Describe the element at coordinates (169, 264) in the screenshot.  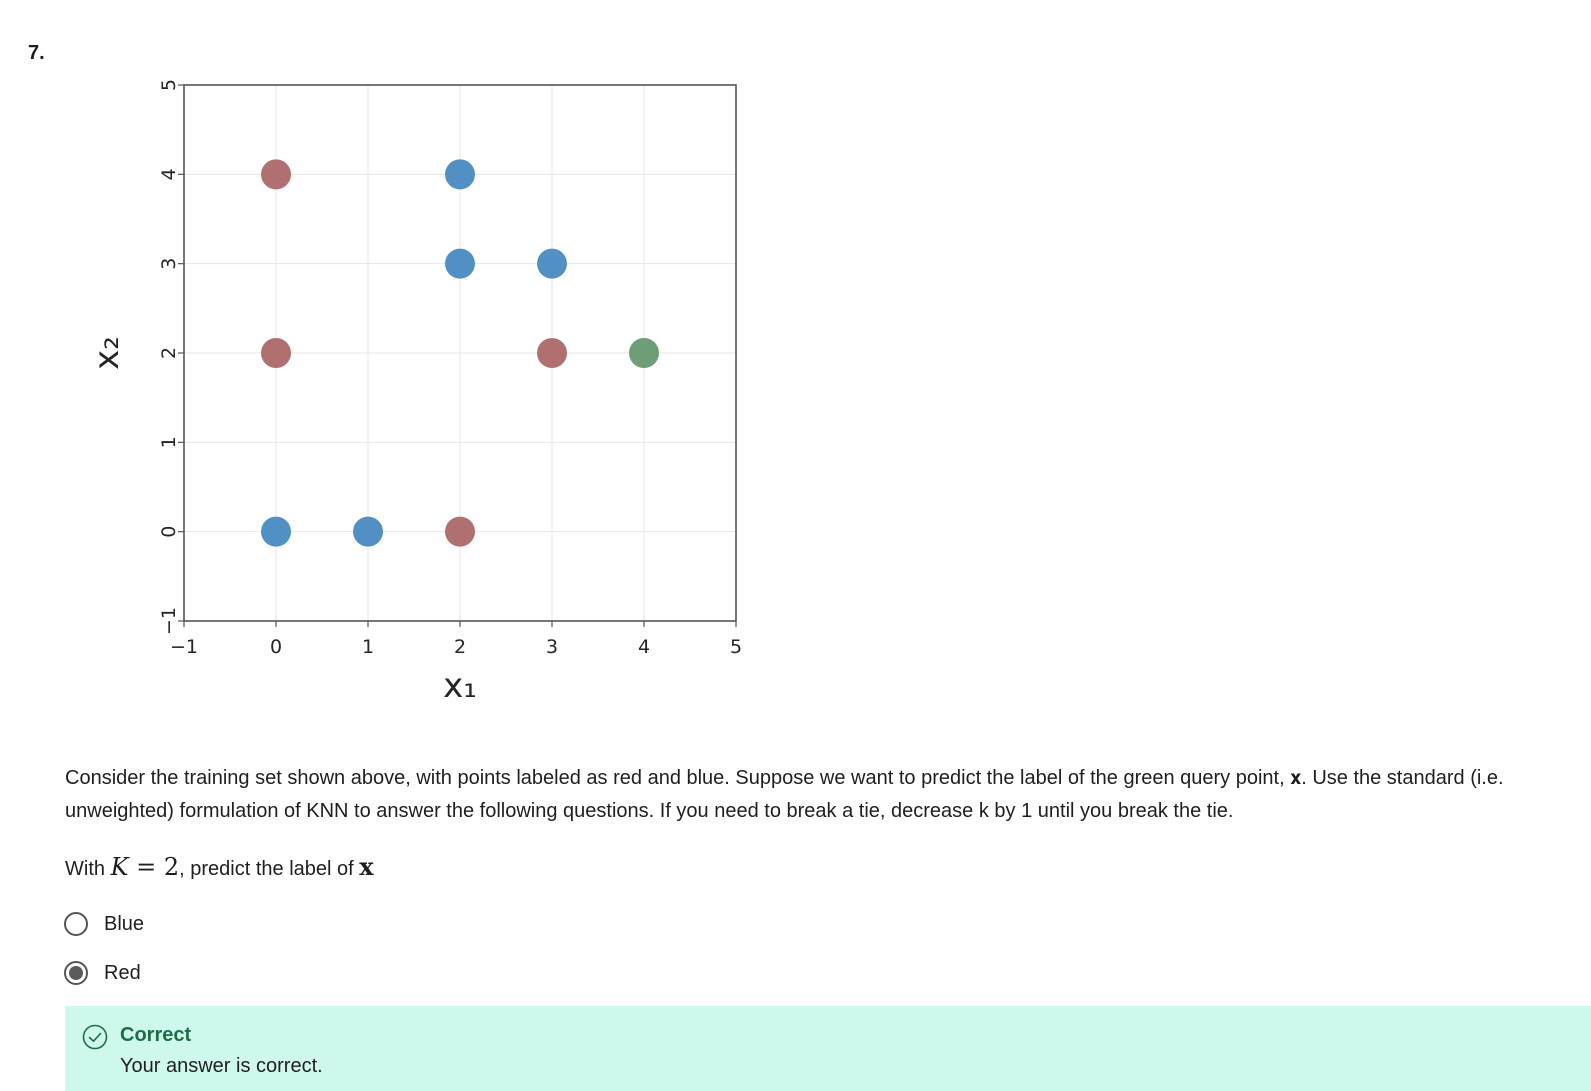
I see `y-tick-label: 3` at that location.